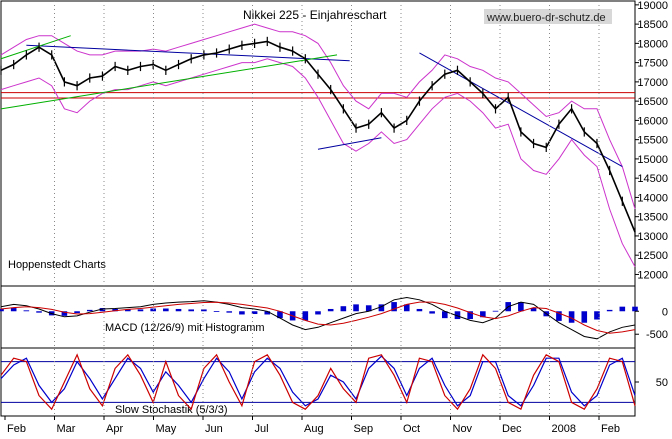 Image resolution: width=672 pixels, height=439 pixels. What do you see at coordinates (652, 237) in the screenshot?
I see `price-y-tick-label: 13000` at bounding box center [652, 237].